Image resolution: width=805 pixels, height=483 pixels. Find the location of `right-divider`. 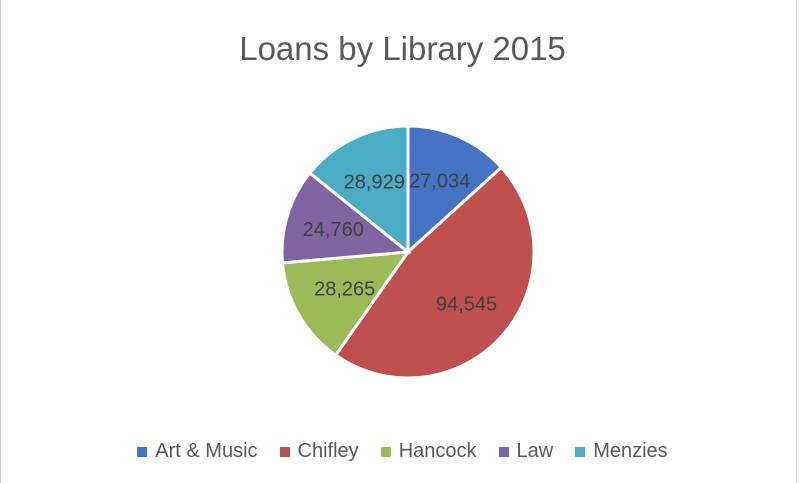

right-divider is located at coordinates (796, 241).